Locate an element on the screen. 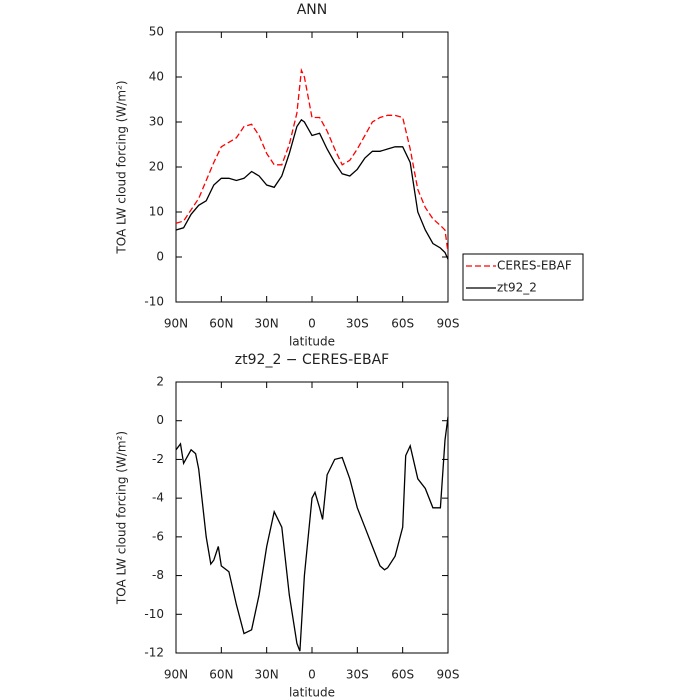 The width and height of the screenshot is (700, 700). y-tick-label: 10 is located at coordinates (156, 212).